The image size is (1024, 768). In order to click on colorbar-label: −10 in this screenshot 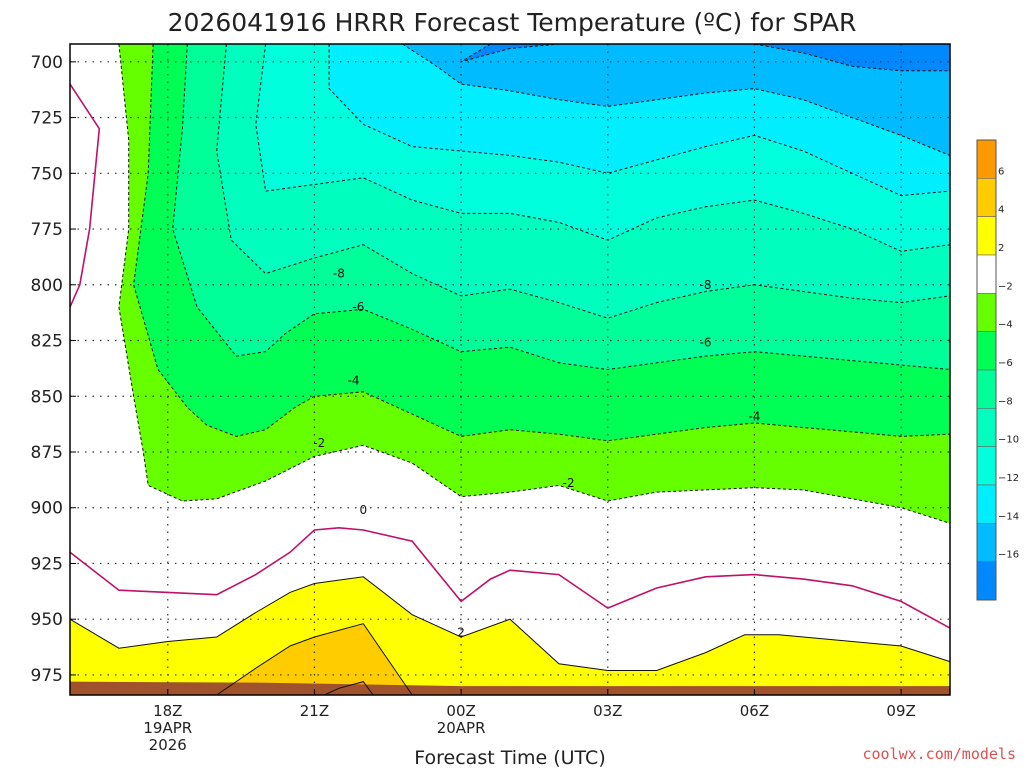, I will do `click(1008, 440)`.